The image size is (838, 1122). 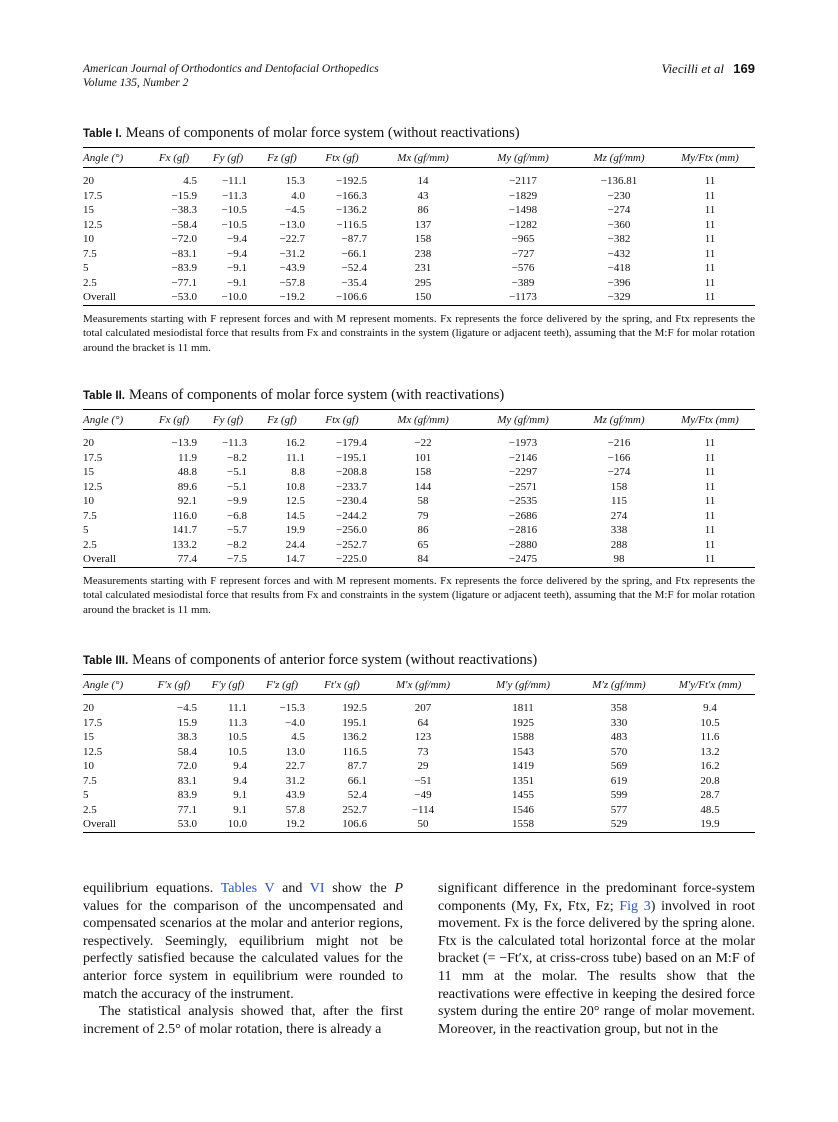 What do you see at coordinates (619, 195) in the screenshot?
I see `table-cell: −230` at bounding box center [619, 195].